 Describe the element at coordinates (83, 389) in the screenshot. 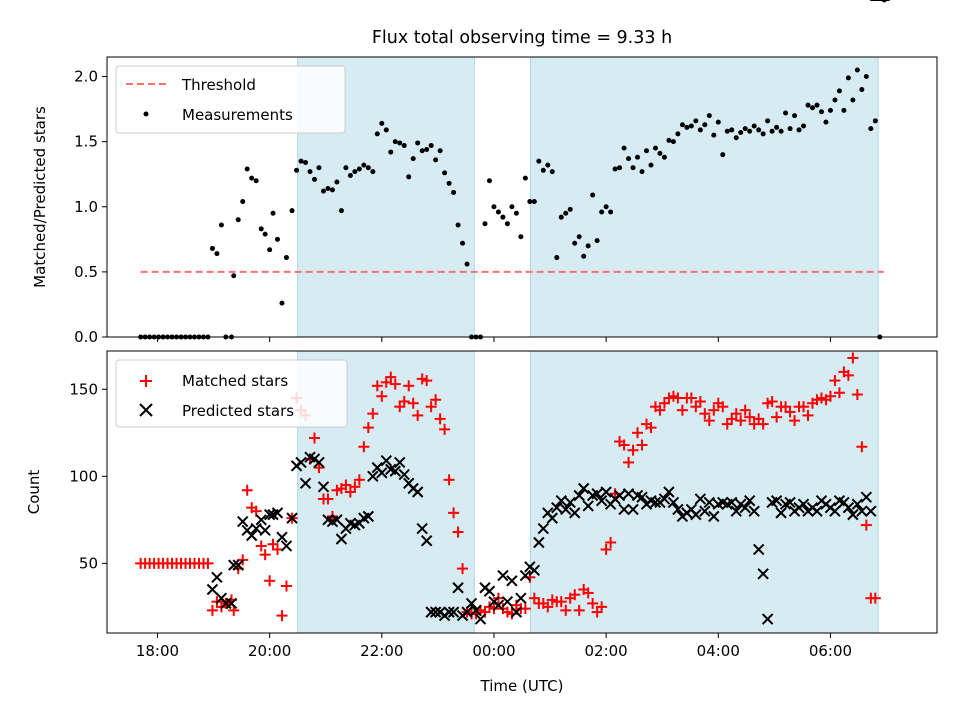

I see `count-y-tick-label: 150` at that location.